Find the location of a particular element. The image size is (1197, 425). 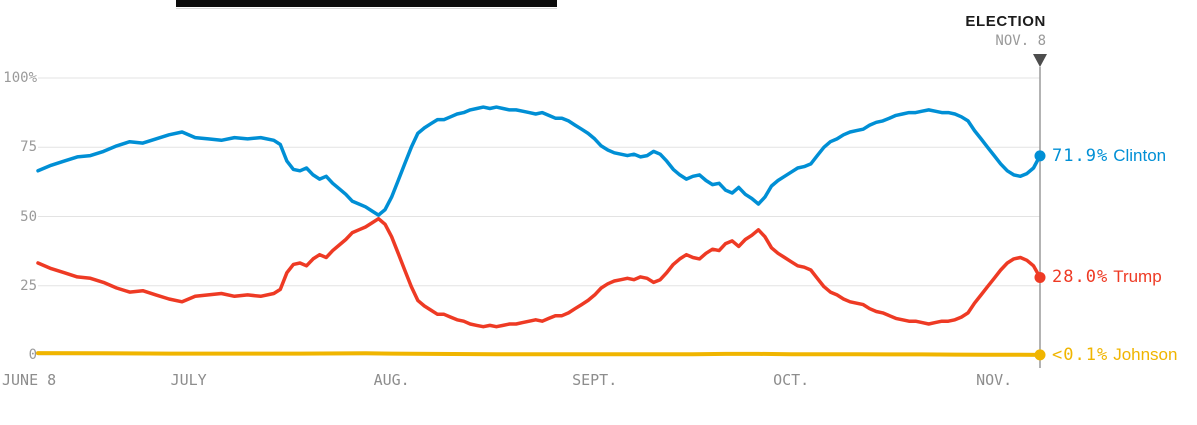

johnson-line is located at coordinates (539, 354).